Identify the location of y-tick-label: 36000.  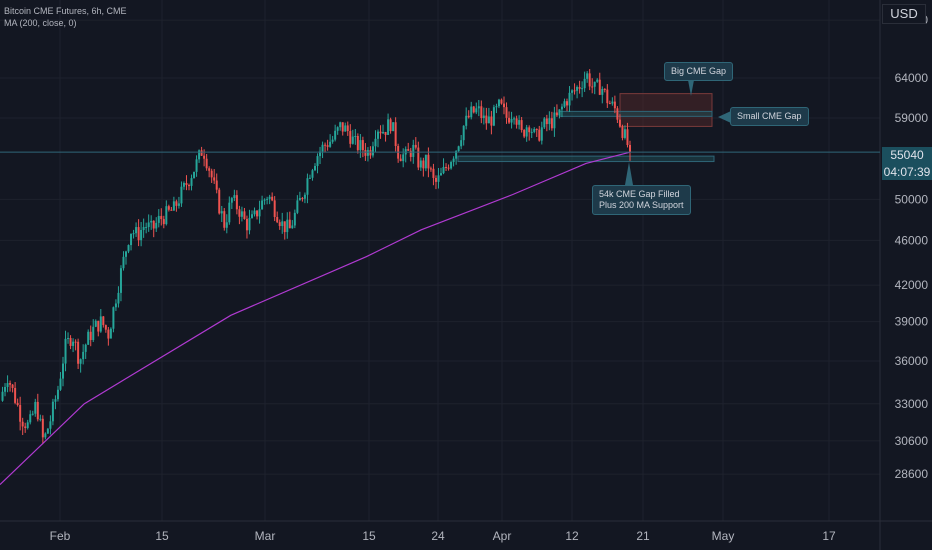
(912, 361).